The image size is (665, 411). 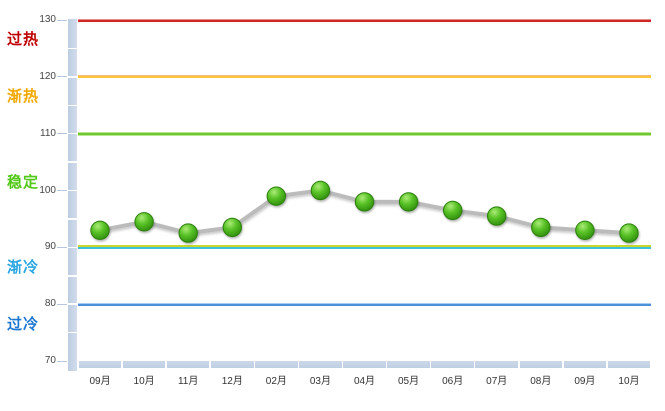 I want to click on x-tick-label: 06月, so click(x=453, y=381).